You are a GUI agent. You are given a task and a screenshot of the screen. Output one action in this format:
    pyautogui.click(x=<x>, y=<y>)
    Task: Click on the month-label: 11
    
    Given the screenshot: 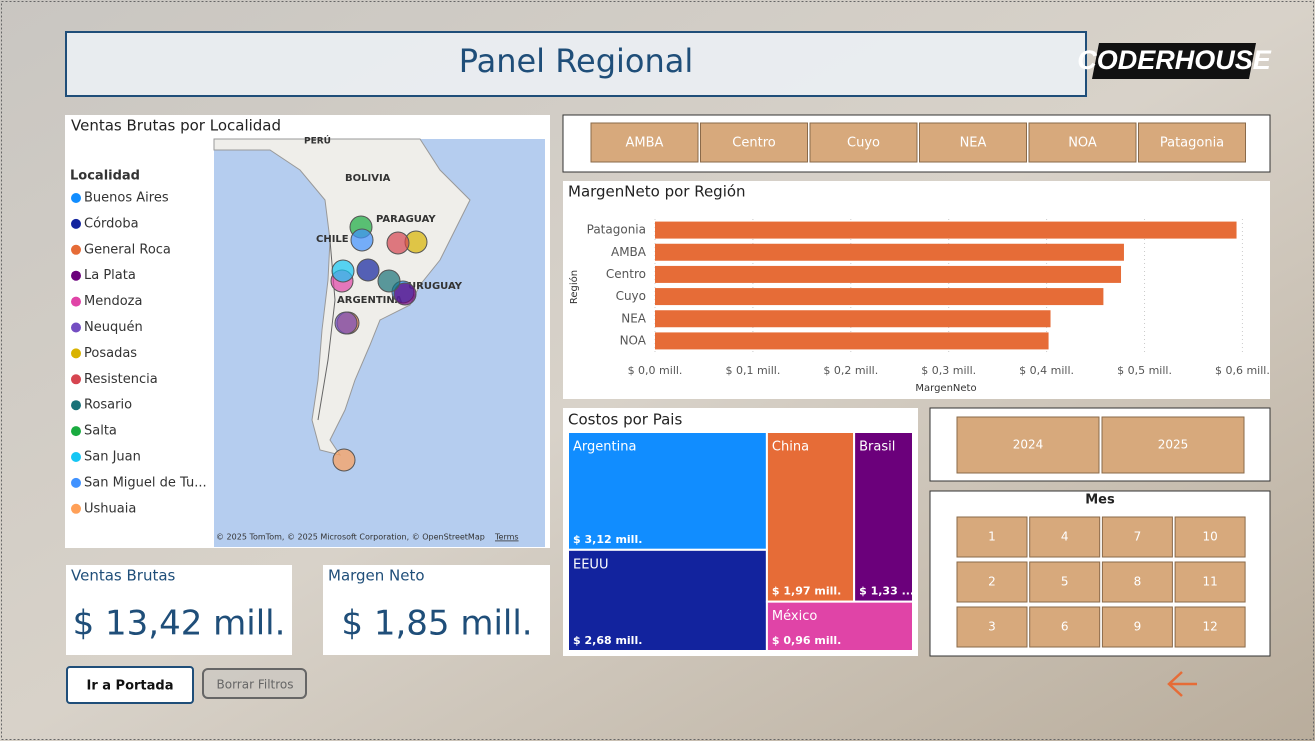 What is the action you would take?
    pyautogui.click(x=1209, y=582)
    